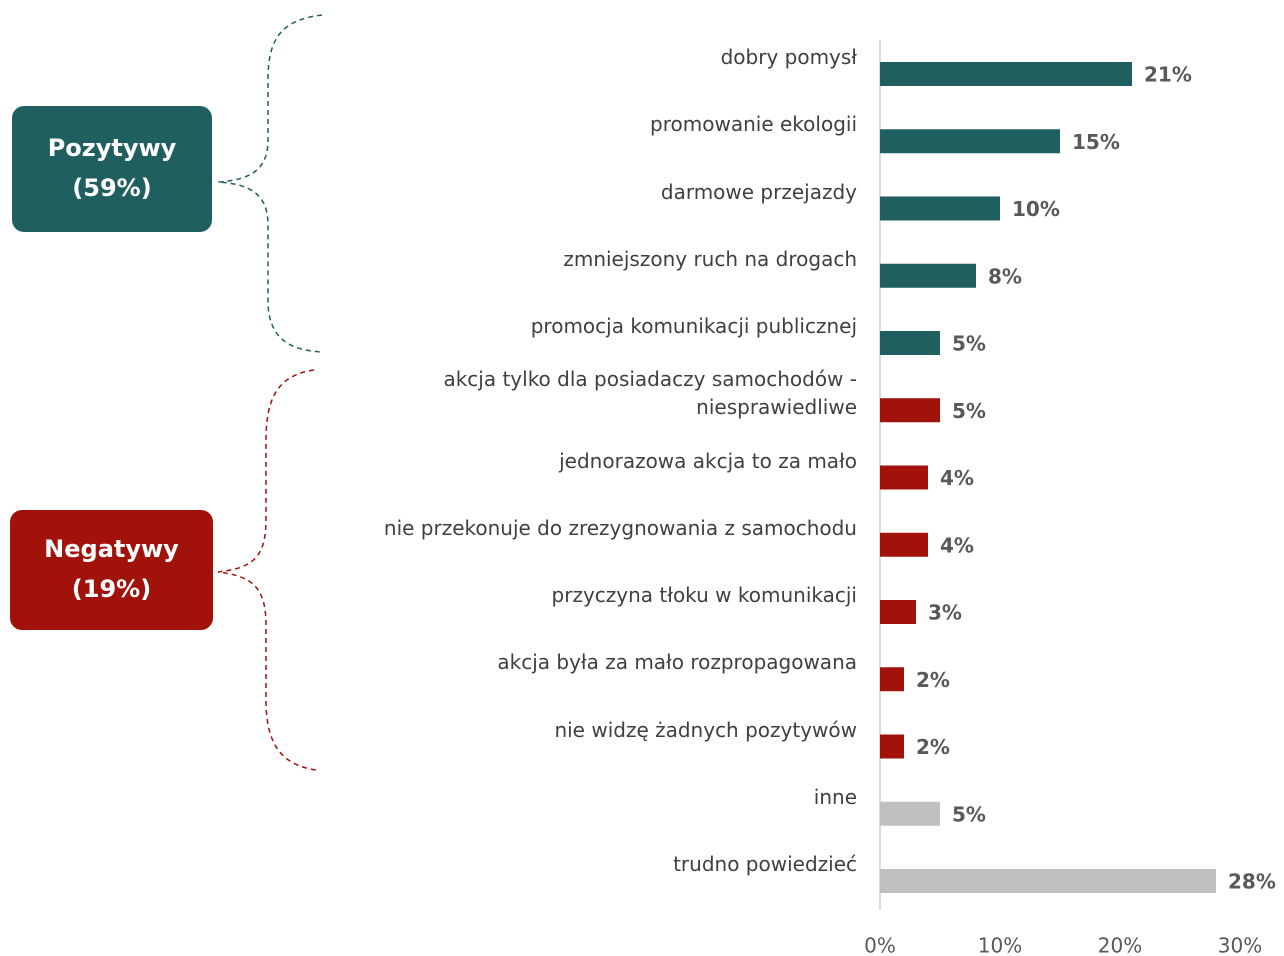  Describe the element at coordinates (693, 326) in the screenshot. I see `category-text: promocja komunikacji publicznej` at that location.